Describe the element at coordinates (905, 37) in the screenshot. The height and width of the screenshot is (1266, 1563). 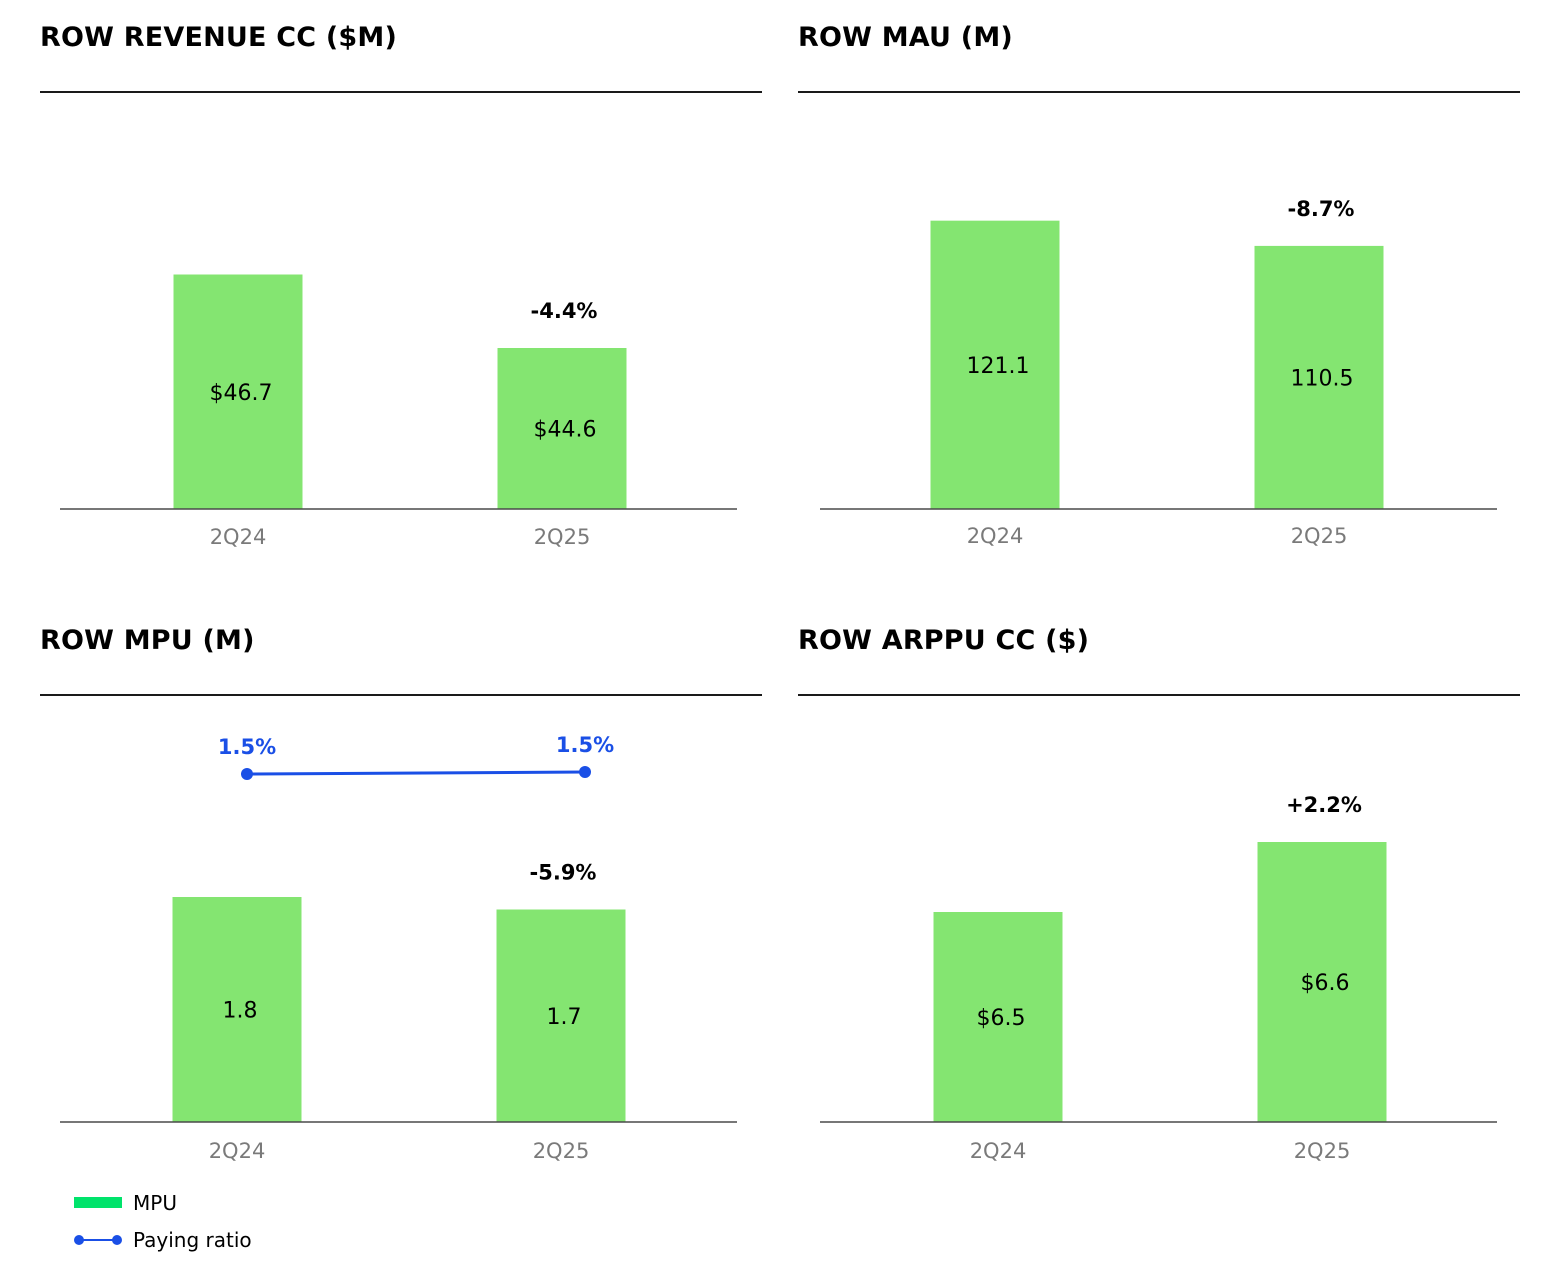
I see `chart-title: ROW MAU (M)` at that location.